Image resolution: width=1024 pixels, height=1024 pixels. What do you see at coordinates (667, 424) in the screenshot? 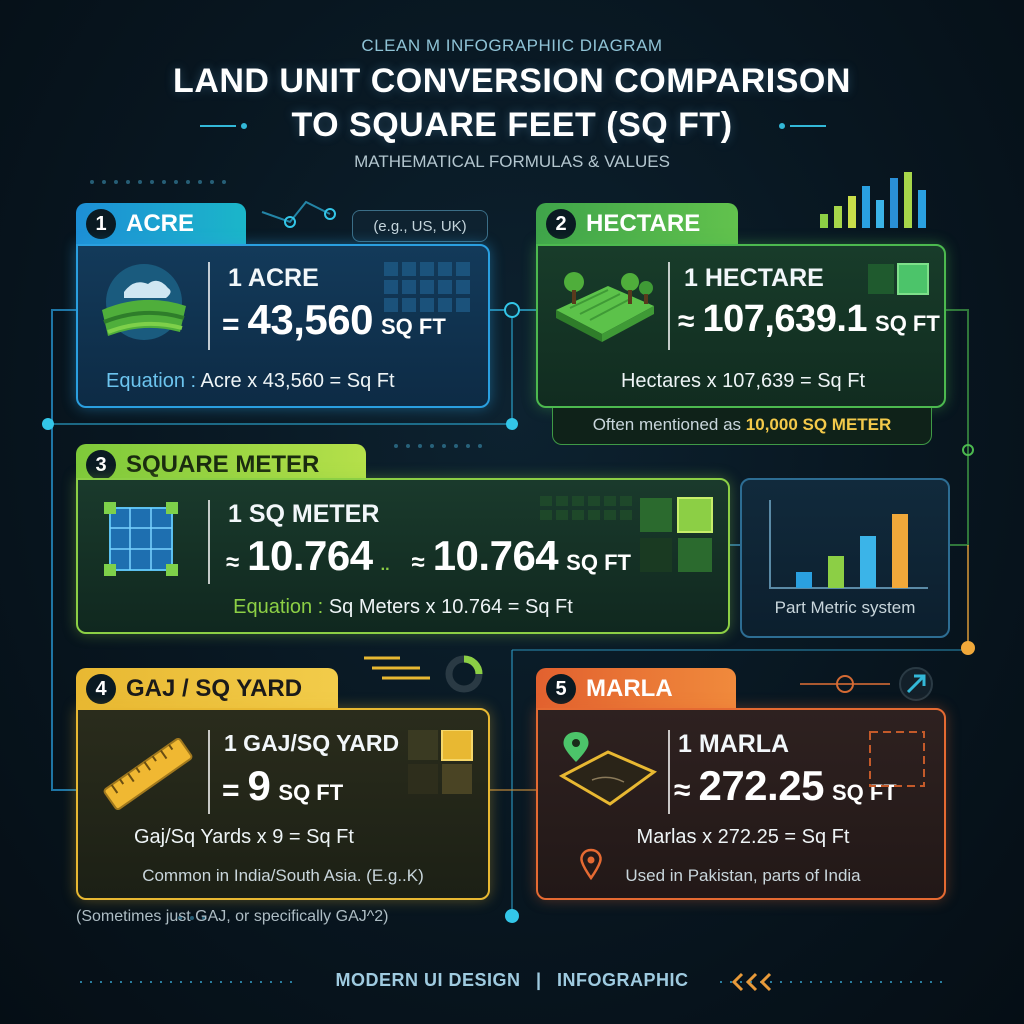
I see `hectare-note-prefix: Often mentioned as` at bounding box center [667, 424].